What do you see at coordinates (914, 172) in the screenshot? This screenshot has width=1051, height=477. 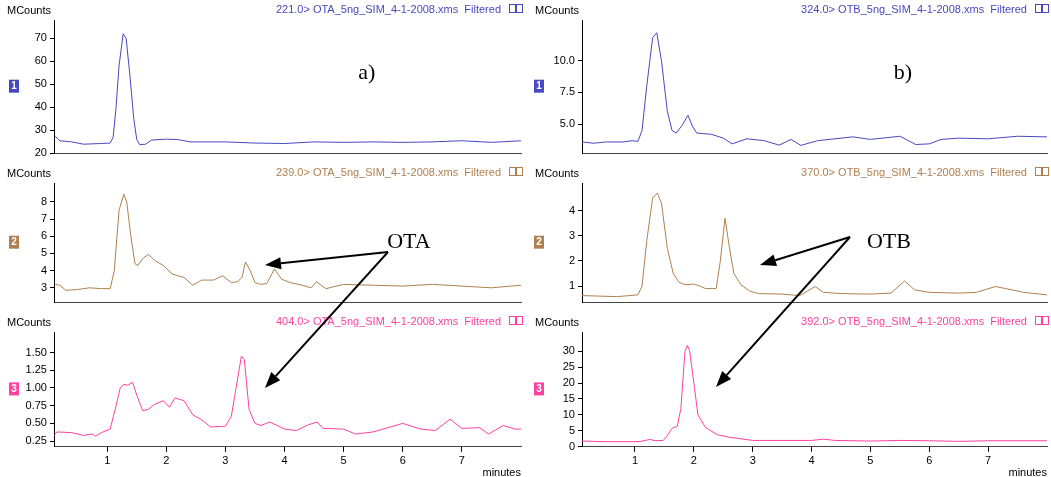 I see `text: 370.0> OTB_5ng_SIM_4-1-2008.xms Filtered` at bounding box center [914, 172].